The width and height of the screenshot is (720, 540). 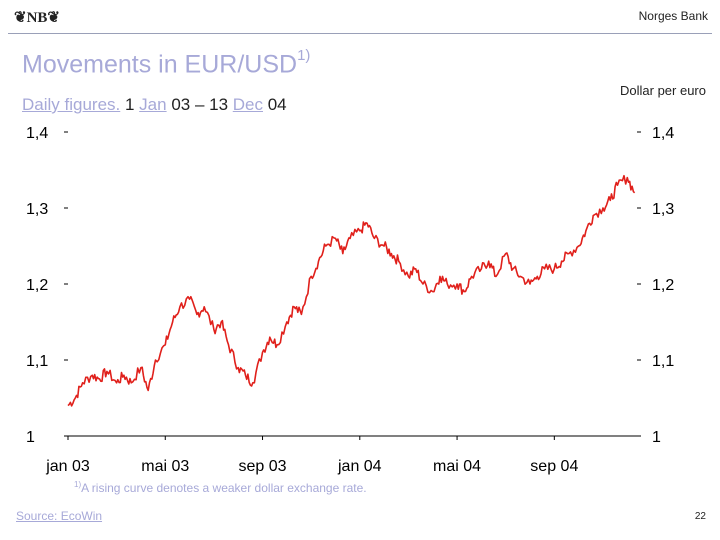 What do you see at coordinates (304, 55) in the screenshot?
I see `title-footnote-marker: 1)` at bounding box center [304, 55].